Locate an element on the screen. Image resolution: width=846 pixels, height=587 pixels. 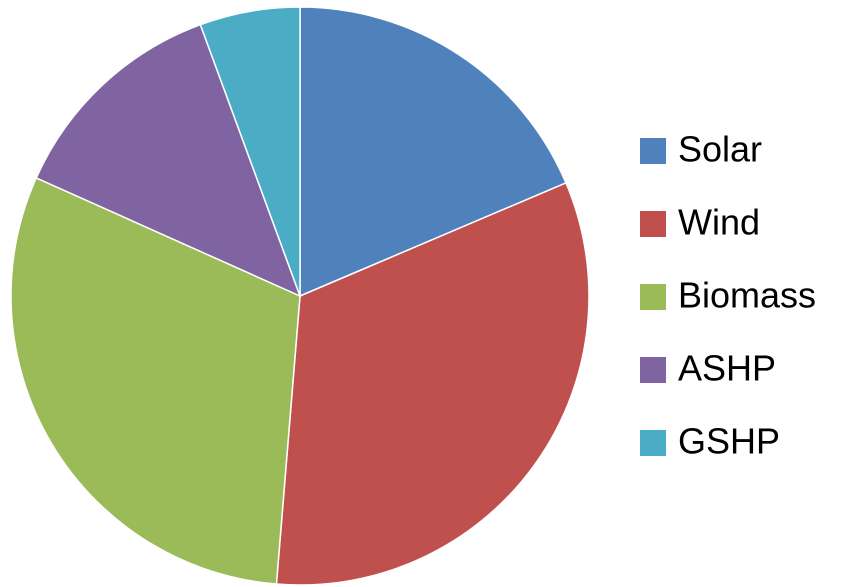
legend-label: Wind is located at coordinates (719, 222).